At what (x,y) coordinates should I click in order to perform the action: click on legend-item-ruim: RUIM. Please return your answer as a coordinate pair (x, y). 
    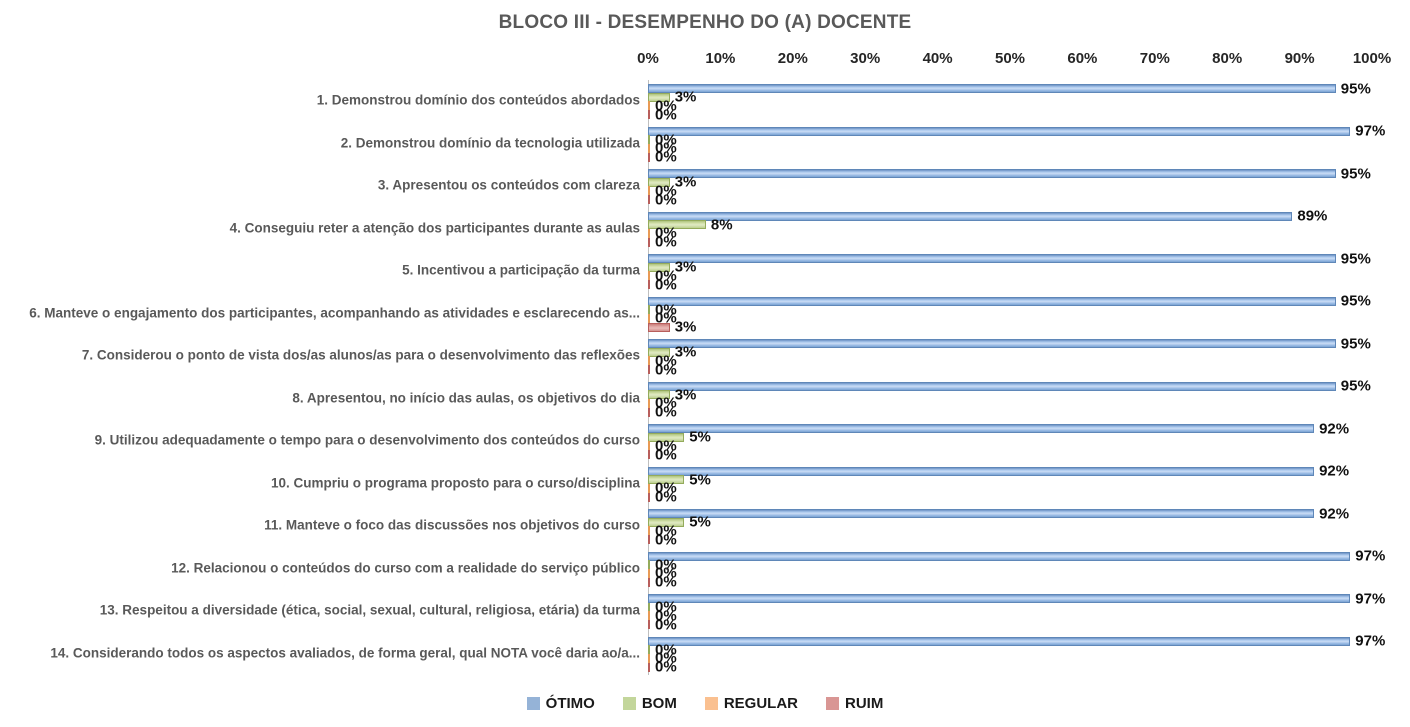
    Looking at the image, I should click on (854, 703).